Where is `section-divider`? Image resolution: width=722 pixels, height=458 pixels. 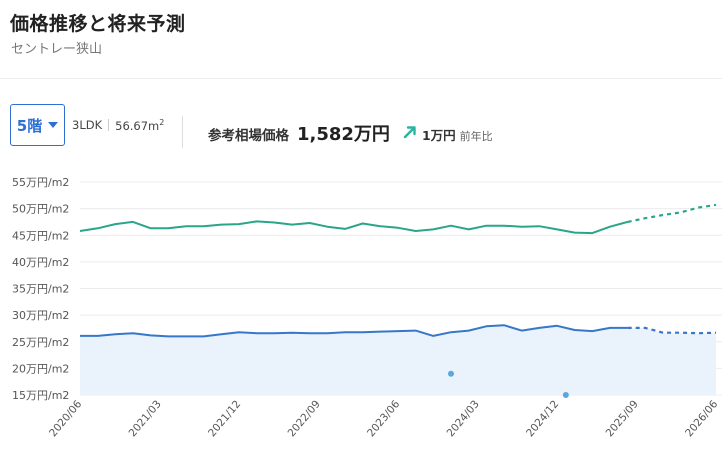
section-divider is located at coordinates (182, 132).